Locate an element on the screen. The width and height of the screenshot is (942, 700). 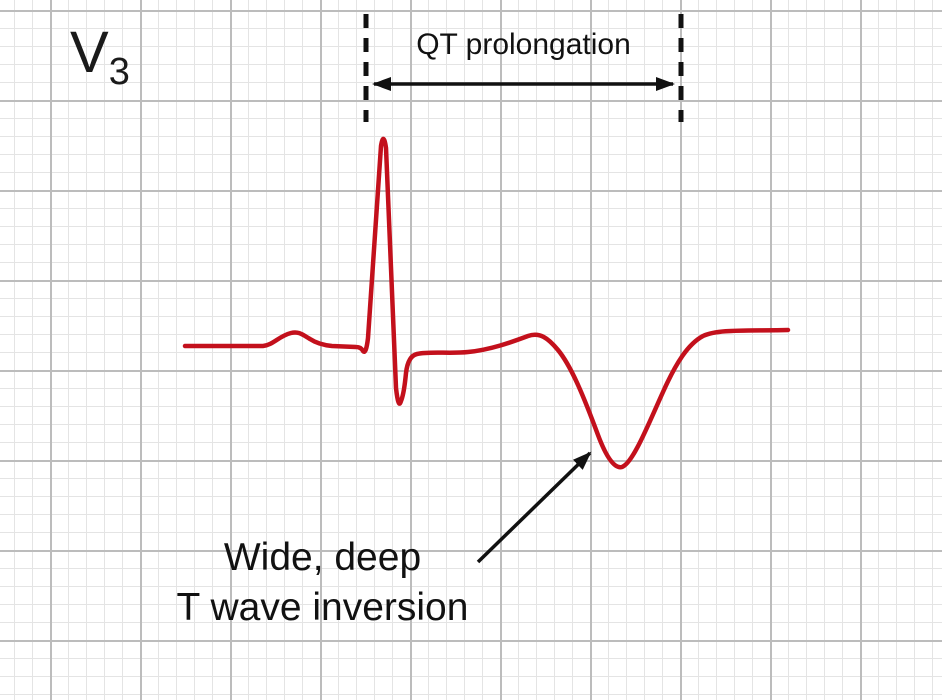
t-wave-annotation-line1: Wide, deep is located at coordinates (322, 557).